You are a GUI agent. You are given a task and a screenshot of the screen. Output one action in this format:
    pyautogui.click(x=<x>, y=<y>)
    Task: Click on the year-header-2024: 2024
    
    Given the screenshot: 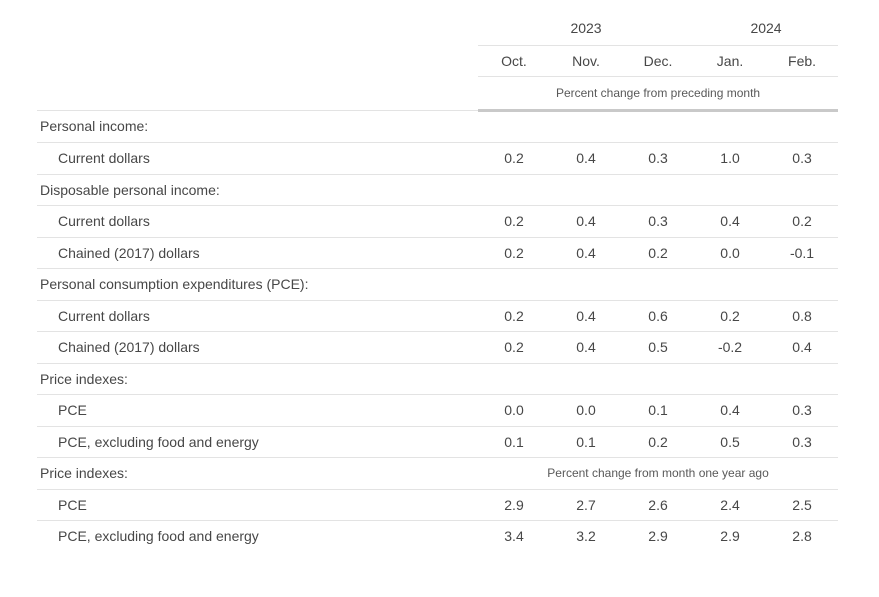 What is the action you would take?
    pyautogui.click(x=766, y=29)
    